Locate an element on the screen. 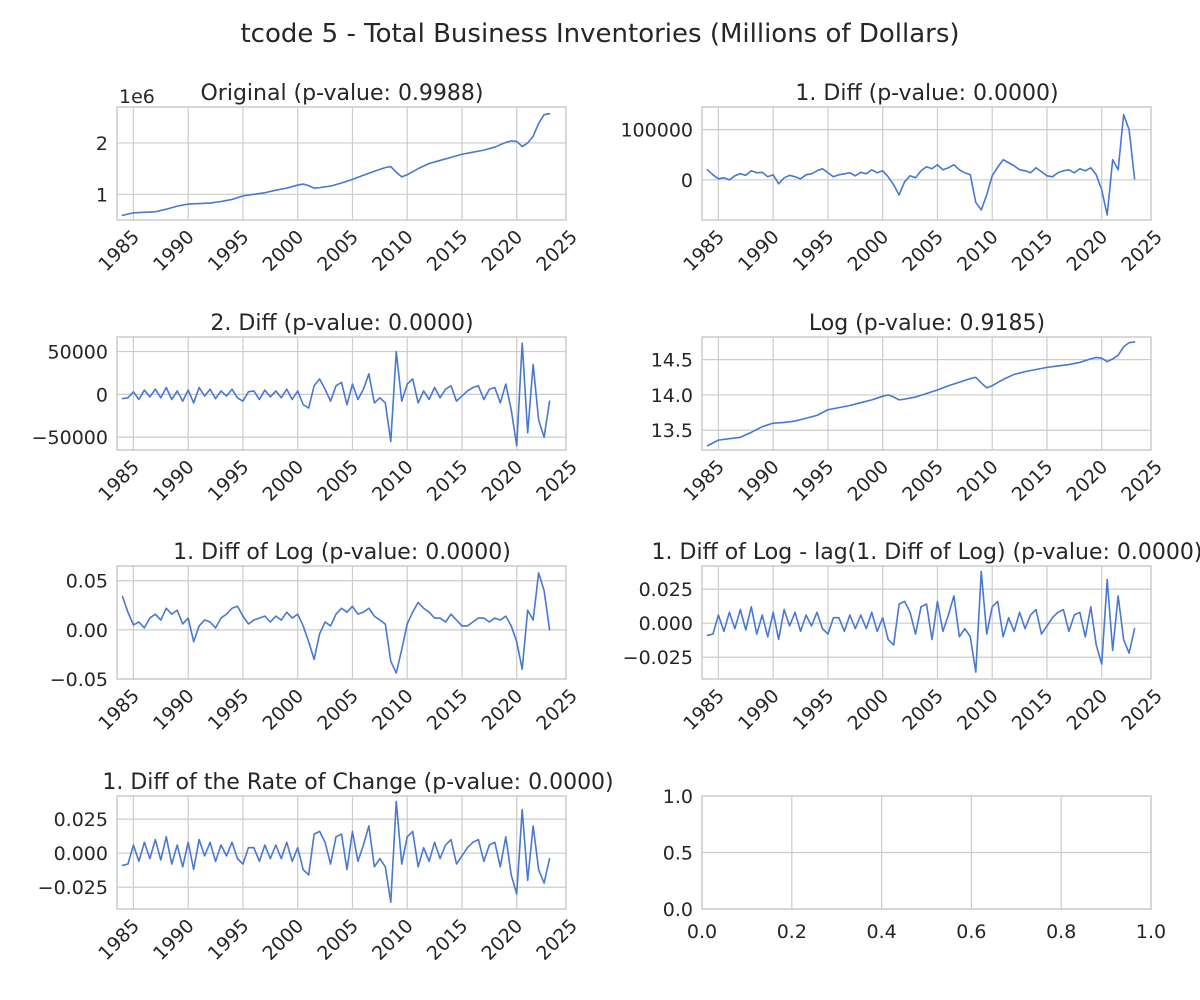  y-tick-label: 0.00 is located at coordinates (87, 631).